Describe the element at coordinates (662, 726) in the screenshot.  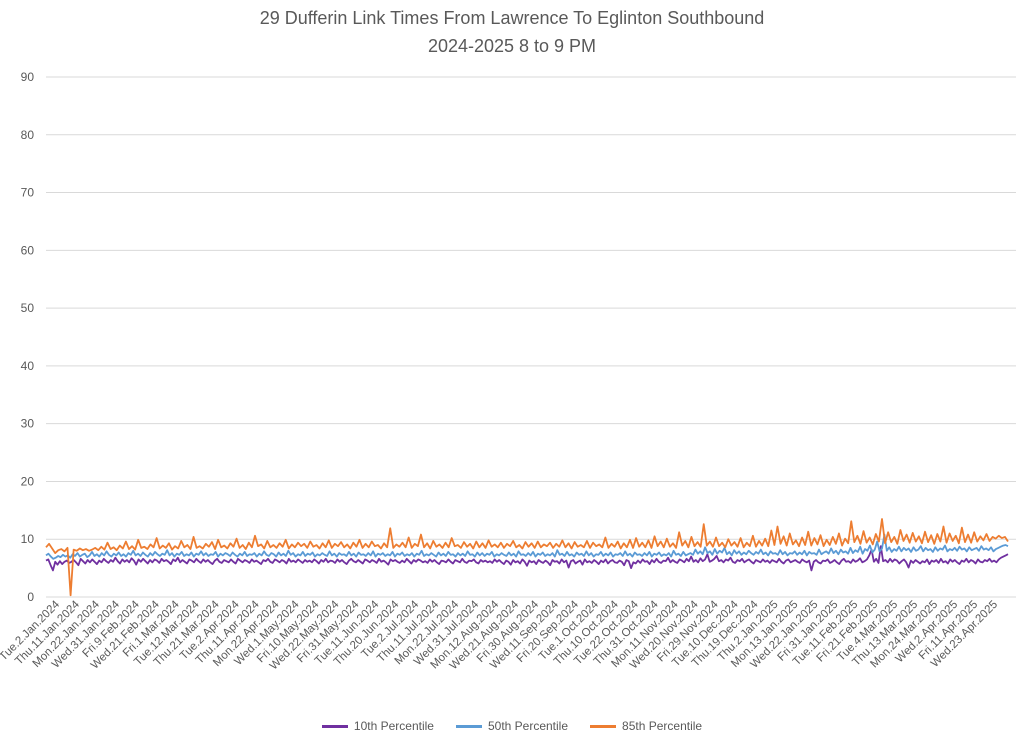
I see `legend-label: 85th Percentile` at that location.